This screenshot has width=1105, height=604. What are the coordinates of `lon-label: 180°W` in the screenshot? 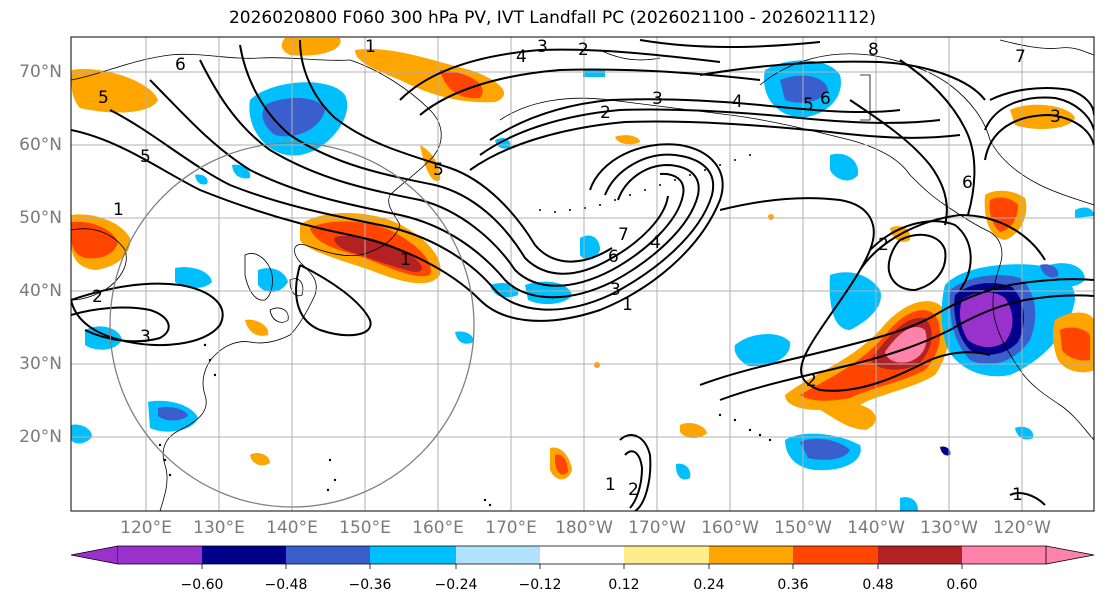 It's located at (584, 528).